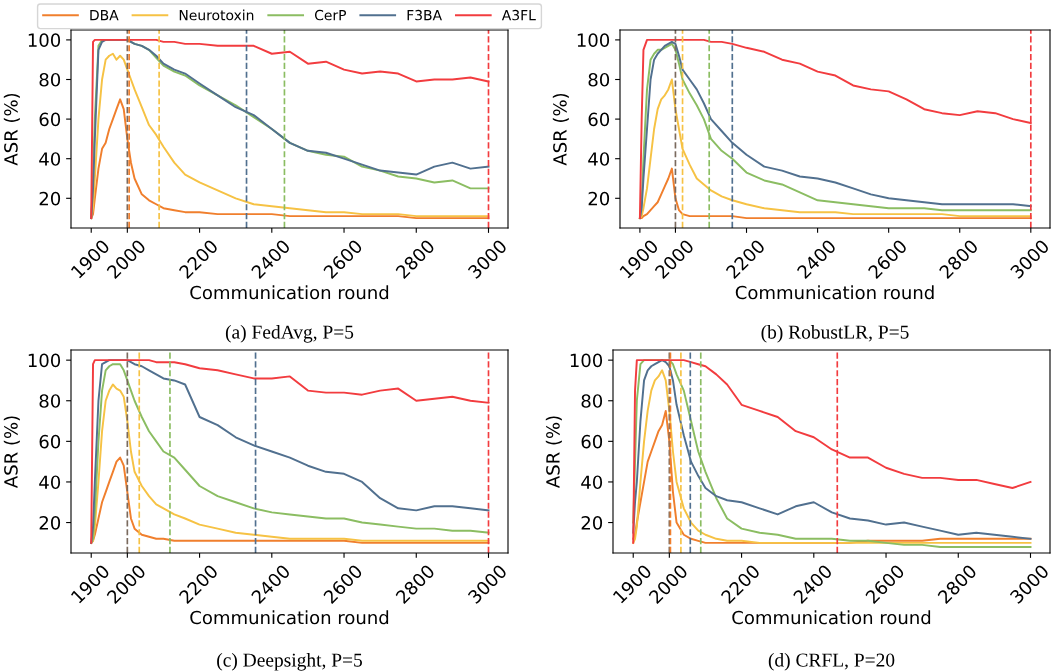 Image resolution: width=1063 pixels, height=671 pixels. Describe the element at coordinates (424, 15) in the screenshot. I see `legend-label: F3BA` at that location.